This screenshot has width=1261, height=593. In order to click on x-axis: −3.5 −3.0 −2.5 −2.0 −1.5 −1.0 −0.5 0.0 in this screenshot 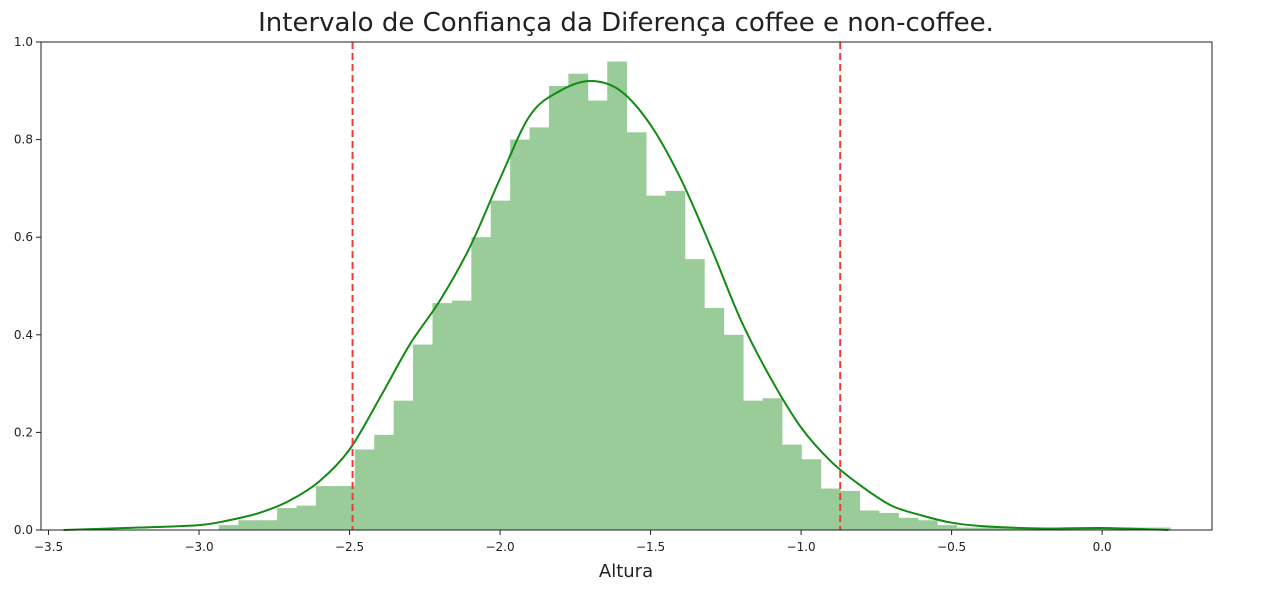, I will do `click(573, 542)`.